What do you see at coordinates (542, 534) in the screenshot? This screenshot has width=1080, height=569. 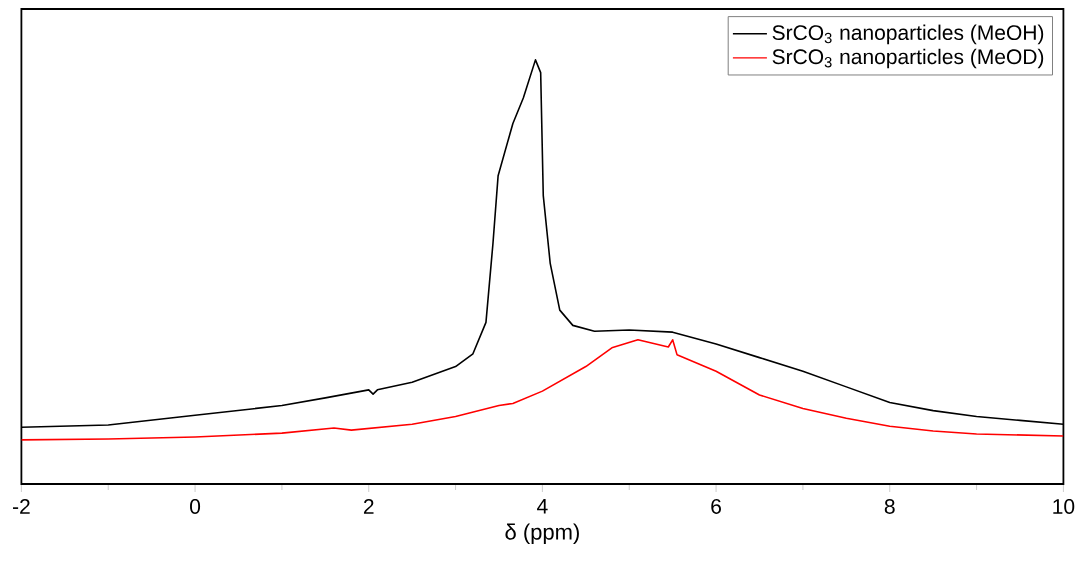 I see `x-axis-title: δ (ppm)` at bounding box center [542, 534].